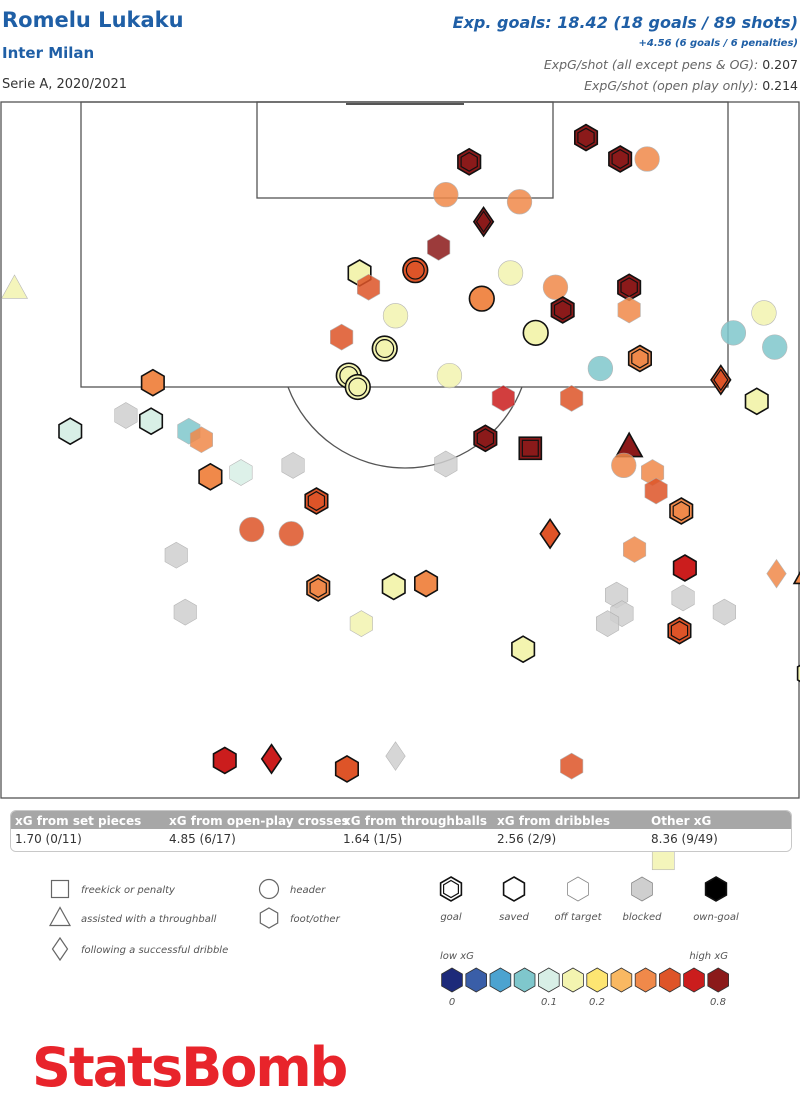  Describe the element at coordinates (78, 821) in the screenshot. I see `stat-header-set-pieces: xG from set pieces` at that location.